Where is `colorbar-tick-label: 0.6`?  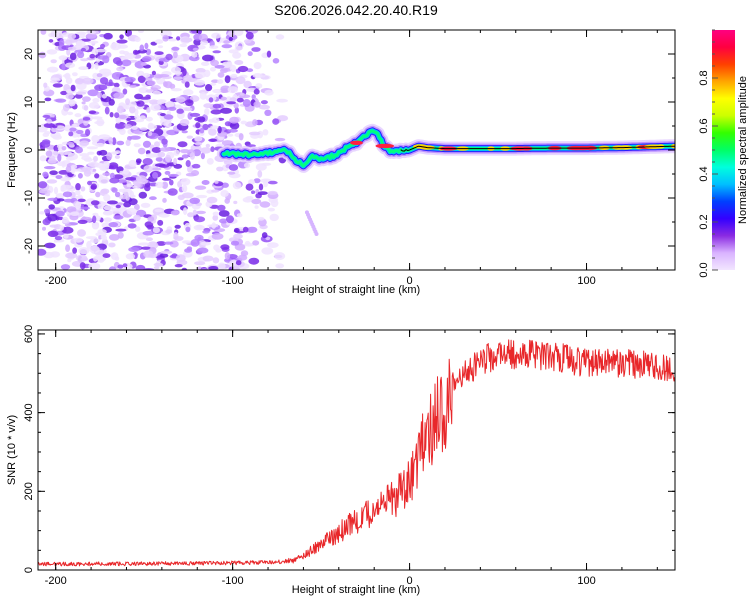 colorbar-tick-label: 0.6 is located at coordinates (704, 125).